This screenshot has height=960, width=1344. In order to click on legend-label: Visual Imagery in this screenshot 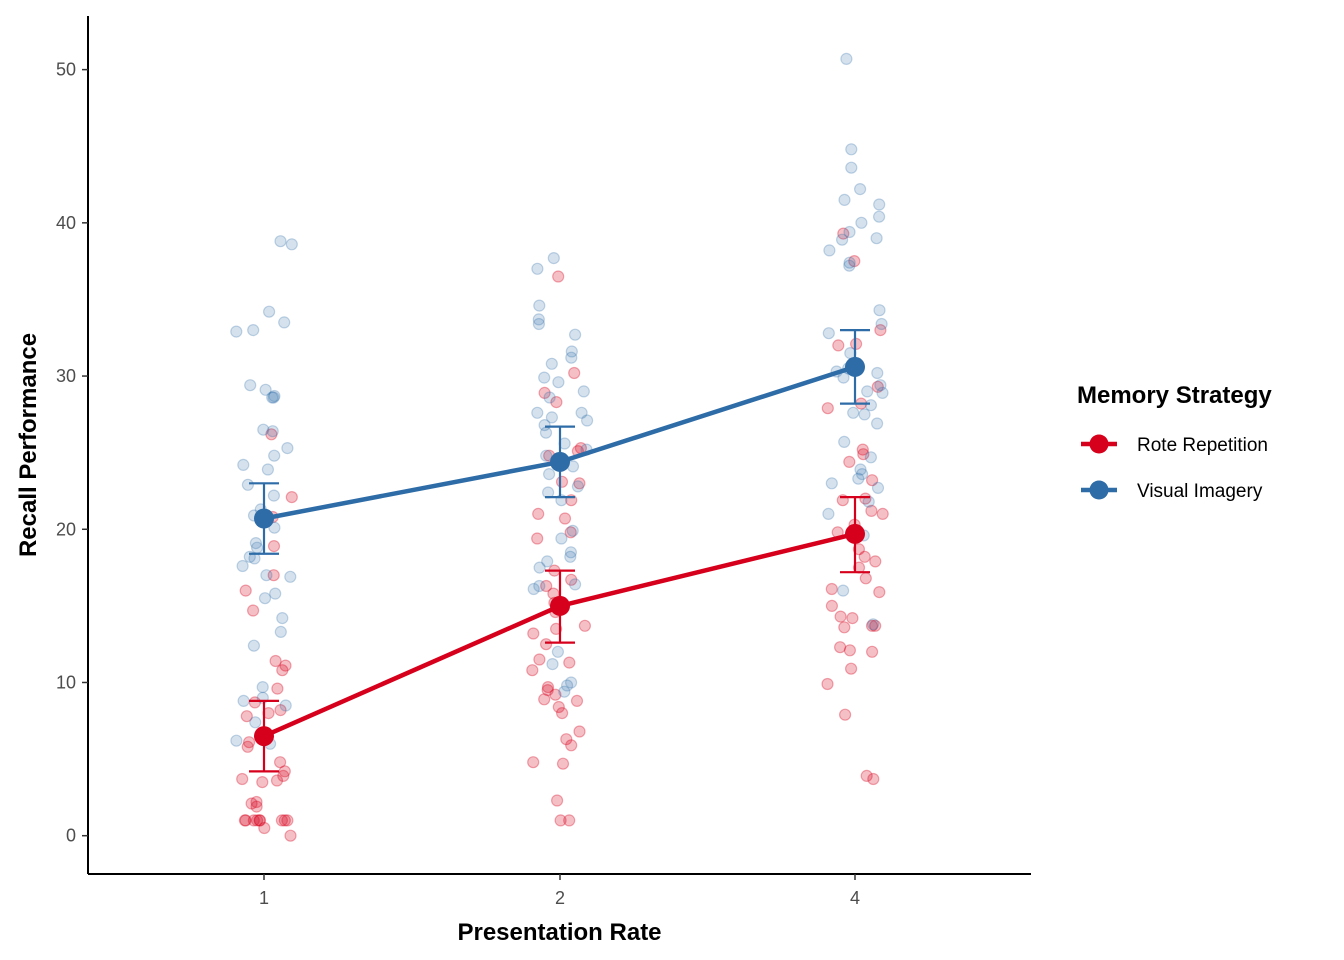, I will do `click(1200, 491)`.